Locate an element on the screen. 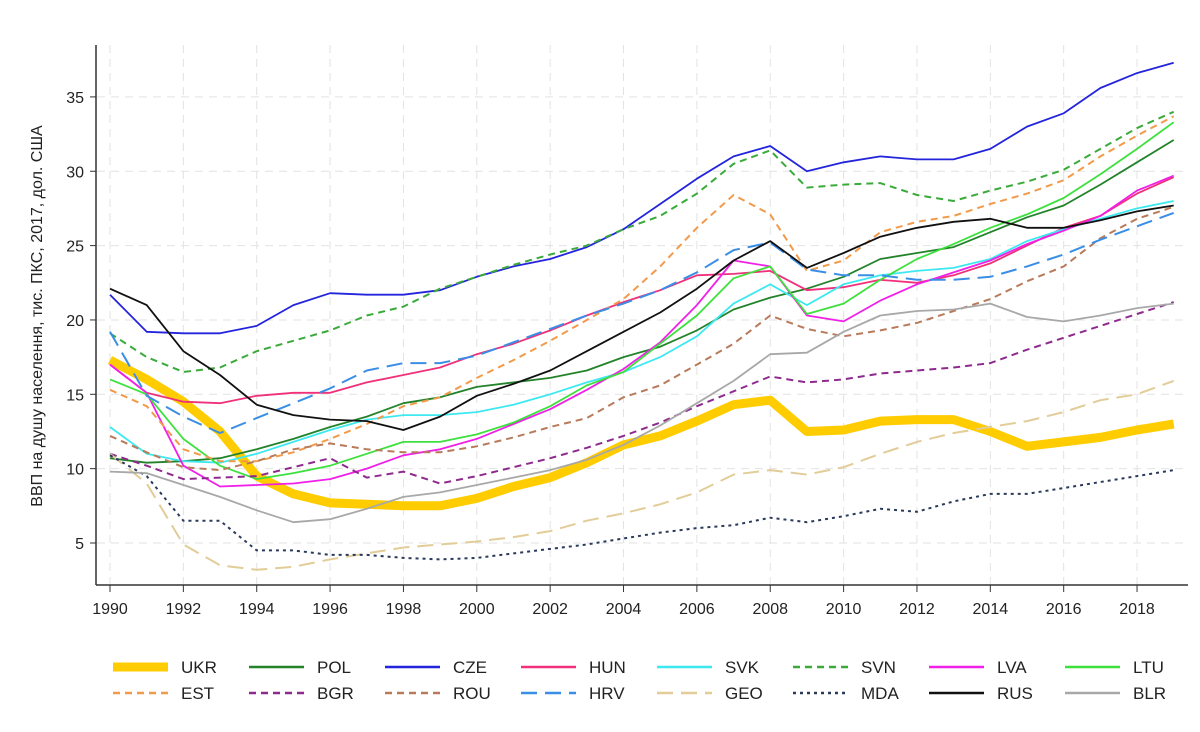 This screenshot has width=1200, height=732. legend-label: BLR is located at coordinates (1149, 693).